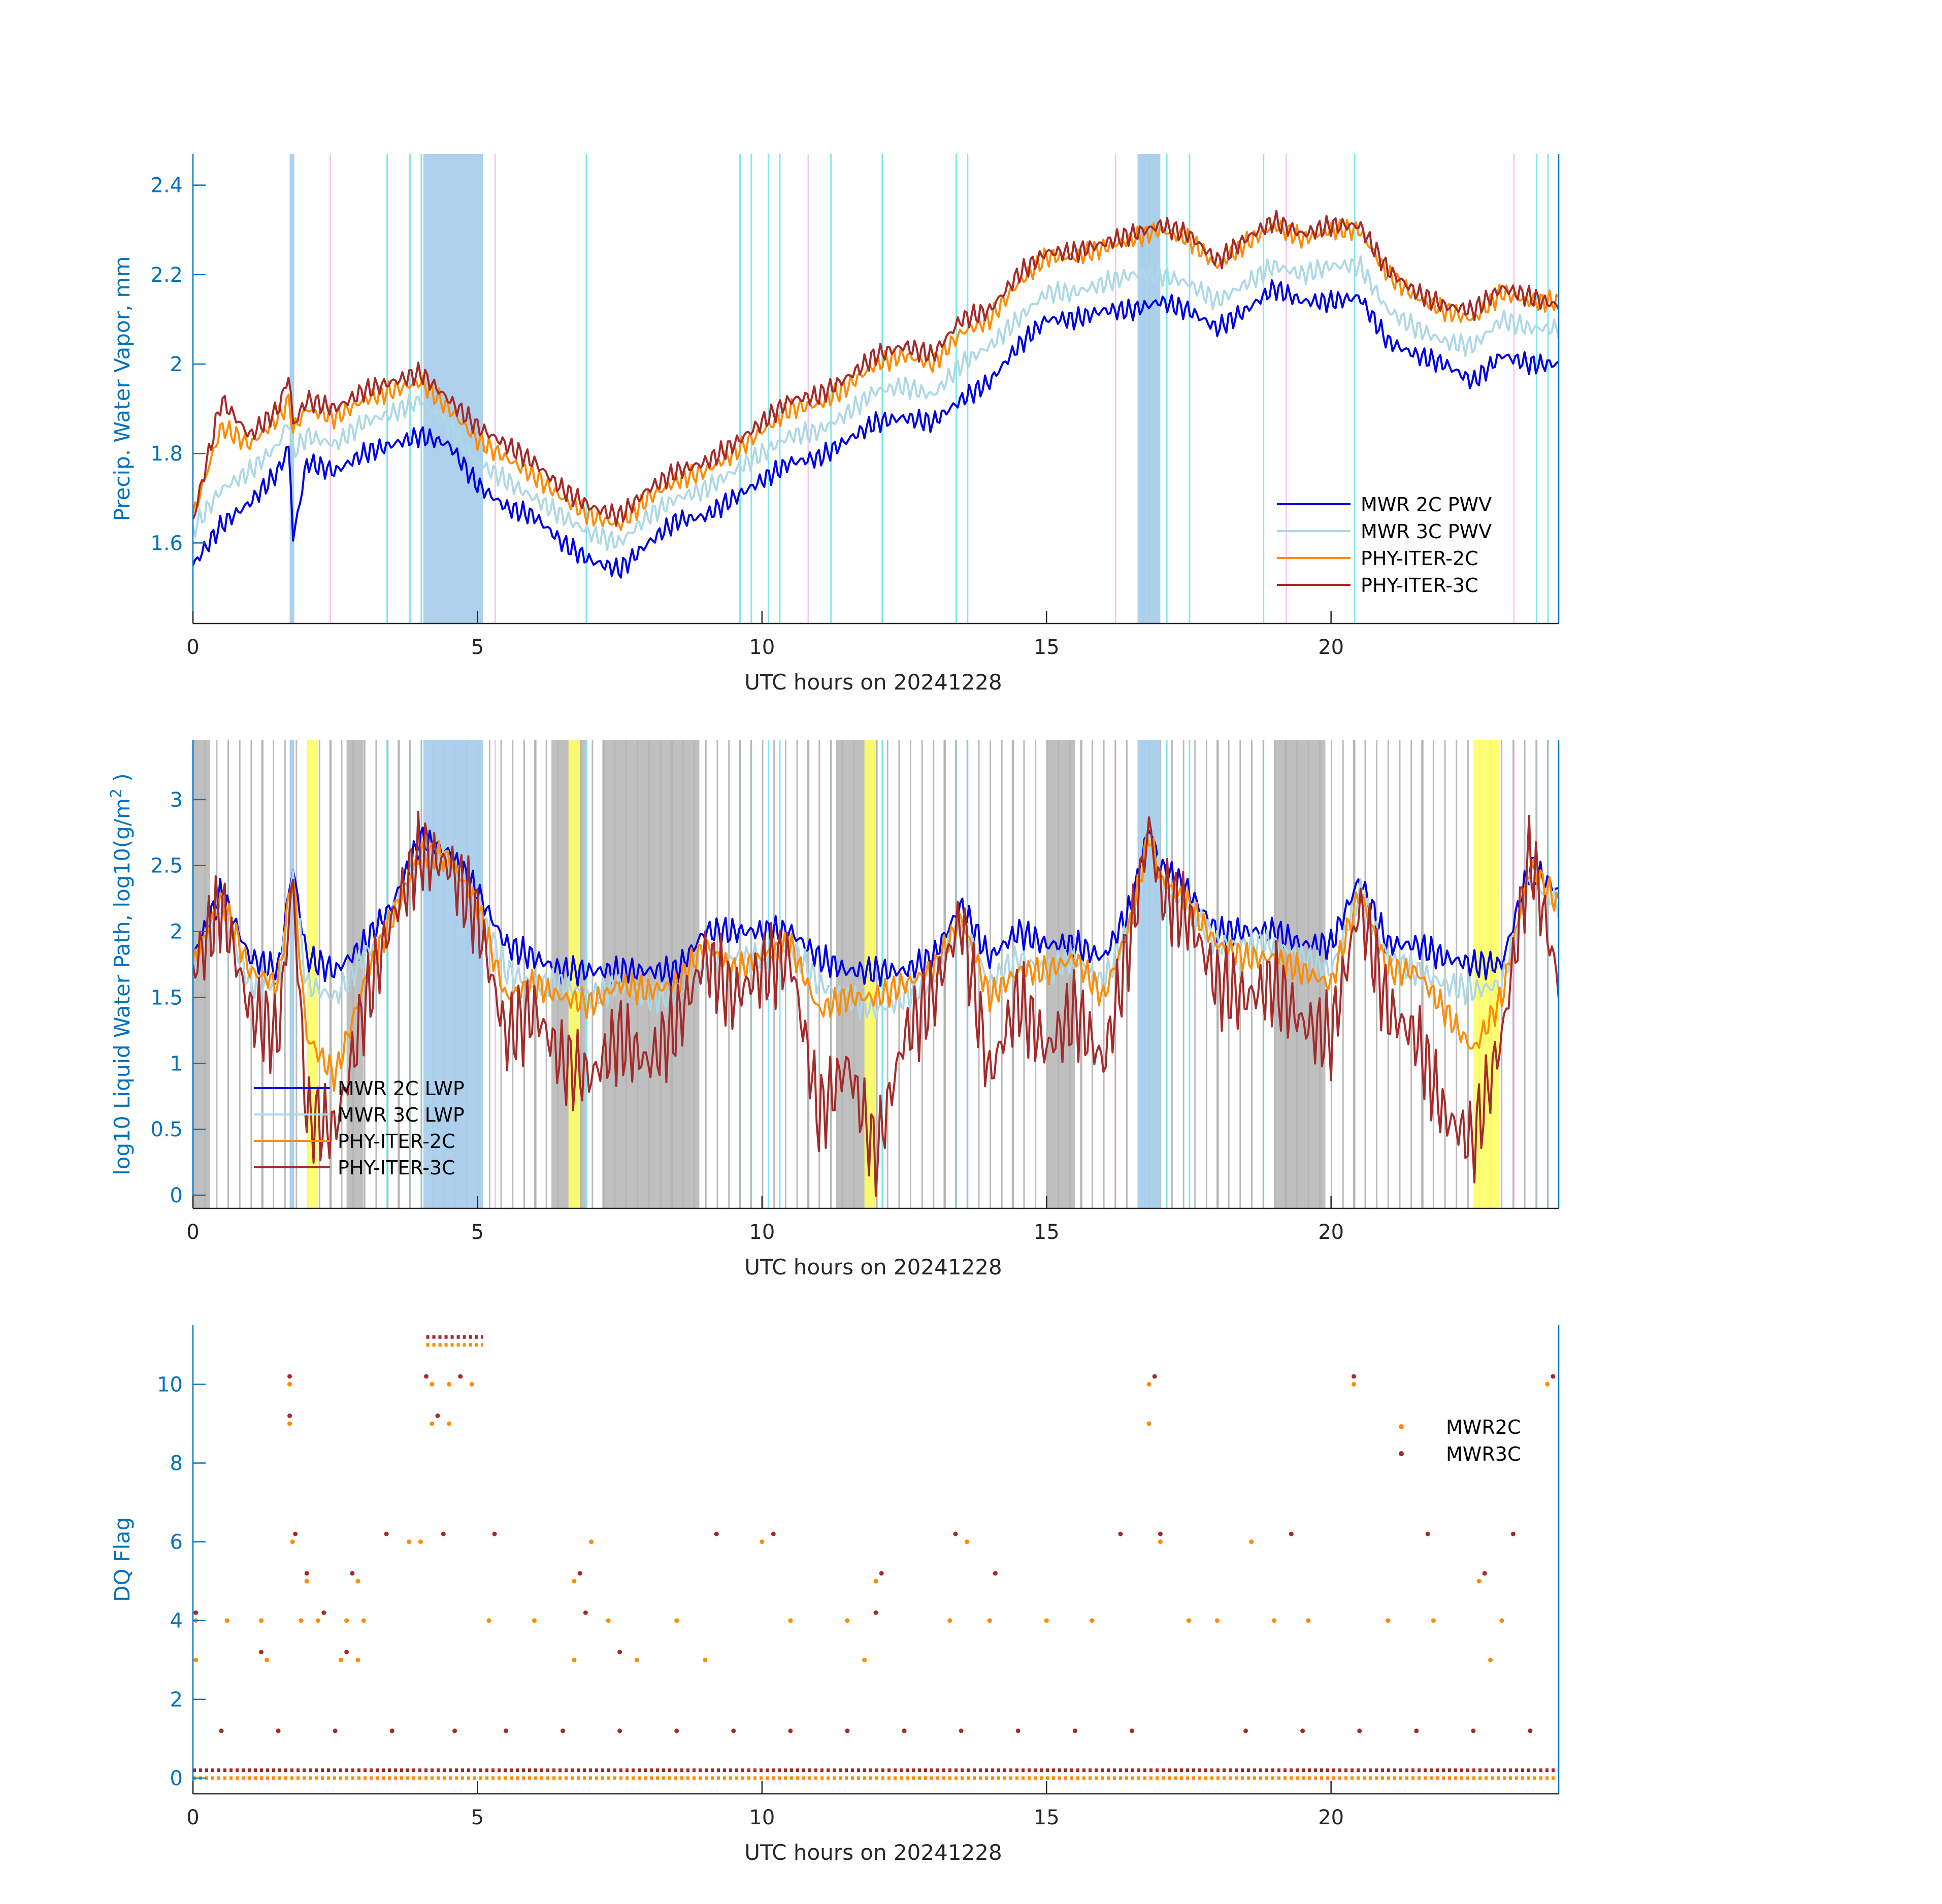 The width and height of the screenshot is (1942, 1904). What do you see at coordinates (192, 1818) in the screenshot?
I see `x-tick-label: 0` at bounding box center [192, 1818].